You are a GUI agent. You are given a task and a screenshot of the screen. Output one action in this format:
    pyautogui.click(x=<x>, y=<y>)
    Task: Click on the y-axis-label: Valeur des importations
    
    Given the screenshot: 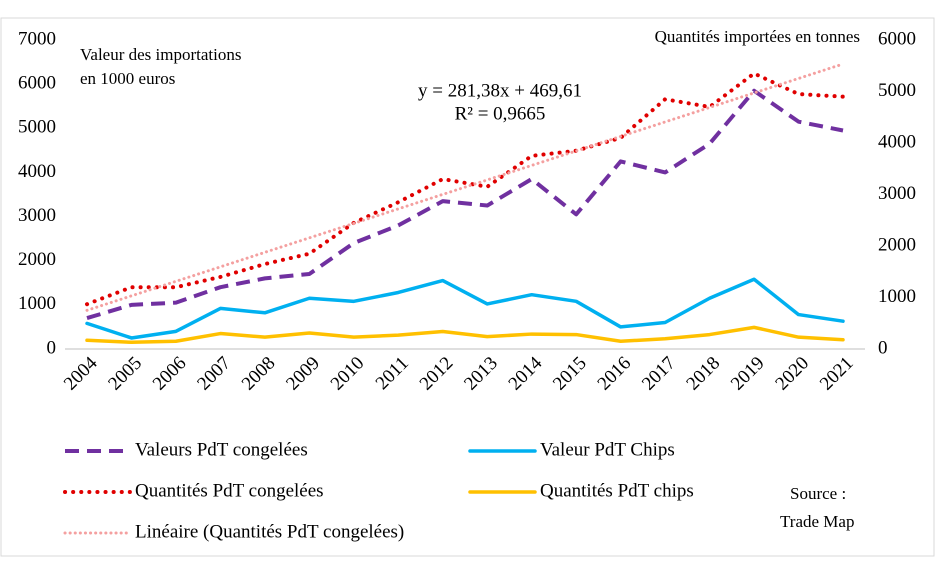 What is the action you would take?
    pyautogui.click(x=160, y=54)
    